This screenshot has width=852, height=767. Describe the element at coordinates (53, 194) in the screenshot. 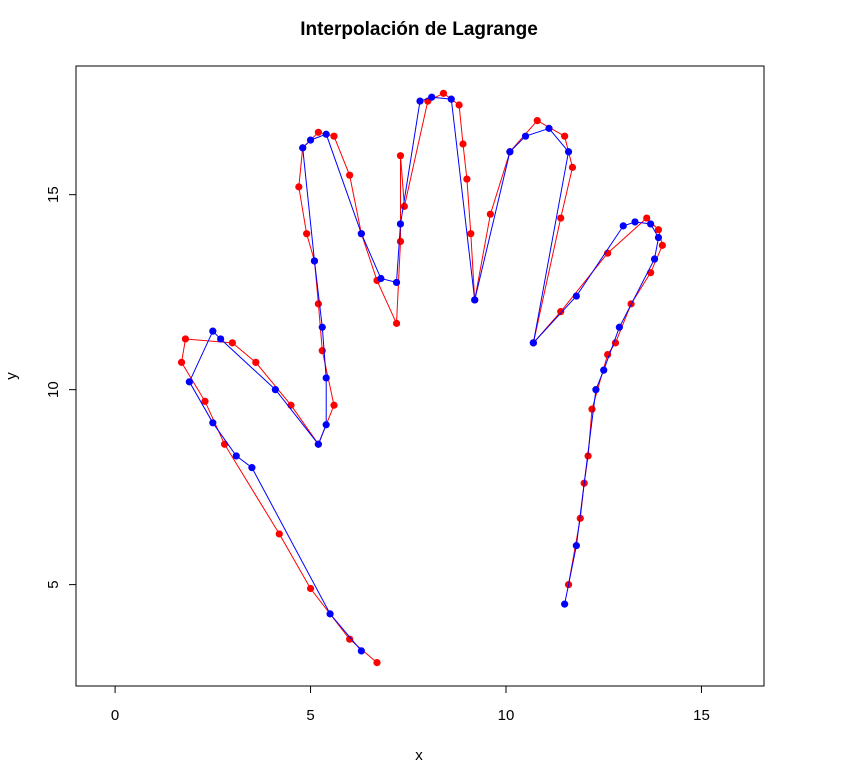

I see `y-tick-label: 15` at that location.